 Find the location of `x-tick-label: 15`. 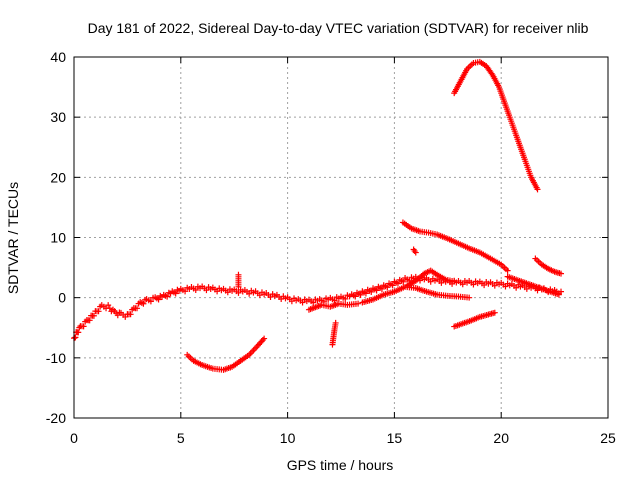

x-tick-label: 15 is located at coordinates (395, 438).